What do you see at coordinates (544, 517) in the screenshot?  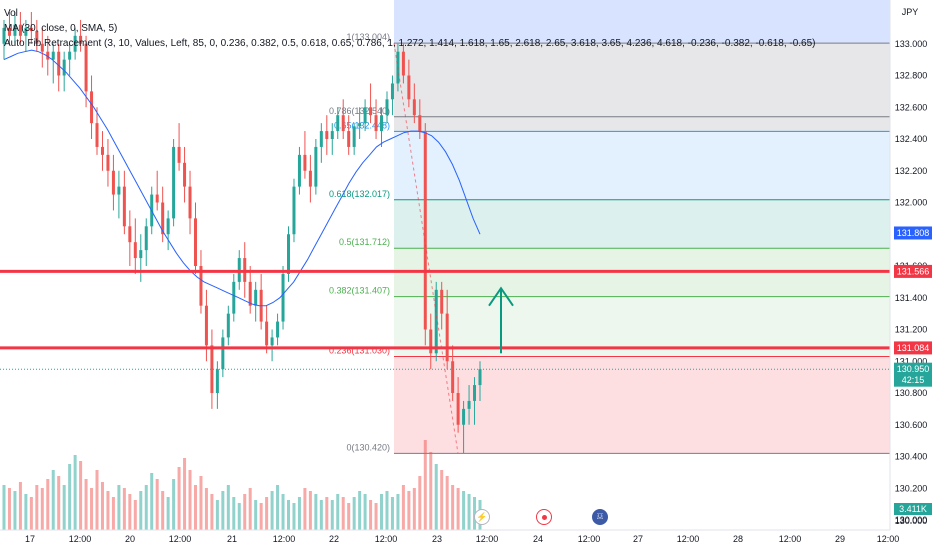 I see `event-icon` at bounding box center [544, 517].